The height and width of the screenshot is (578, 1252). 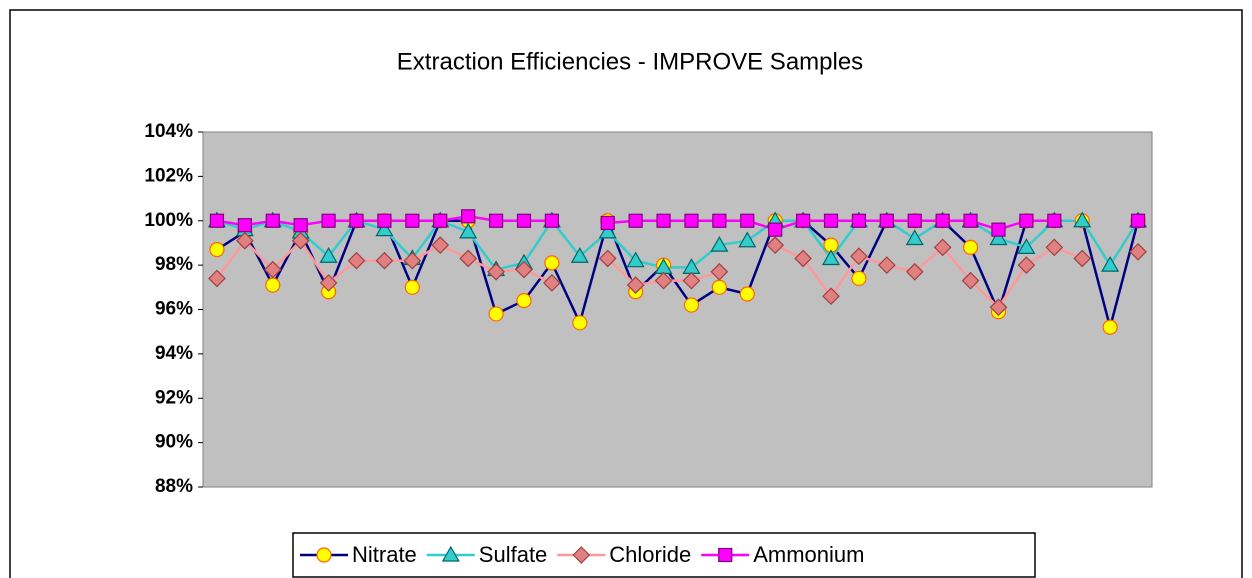 What do you see at coordinates (174, 442) in the screenshot?
I see `y-tick-label: 90%` at bounding box center [174, 442].